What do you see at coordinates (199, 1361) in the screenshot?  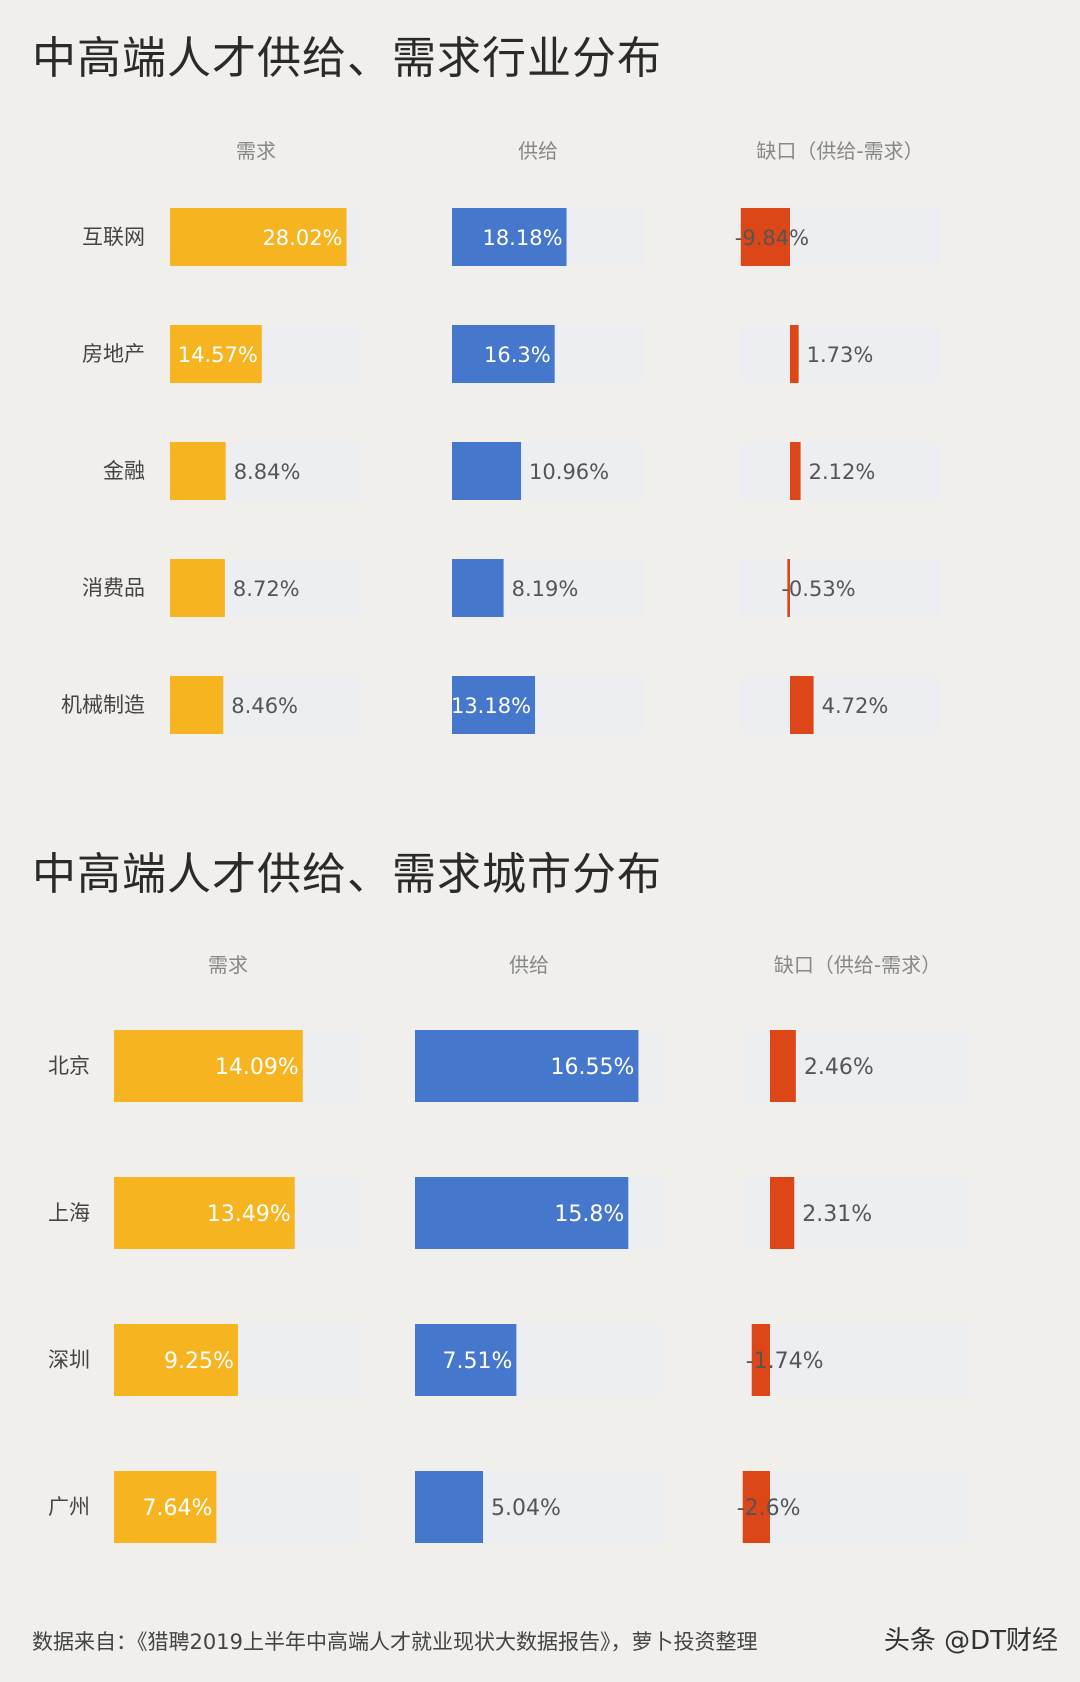 I see `data-label: 9.25%` at bounding box center [199, 1361].